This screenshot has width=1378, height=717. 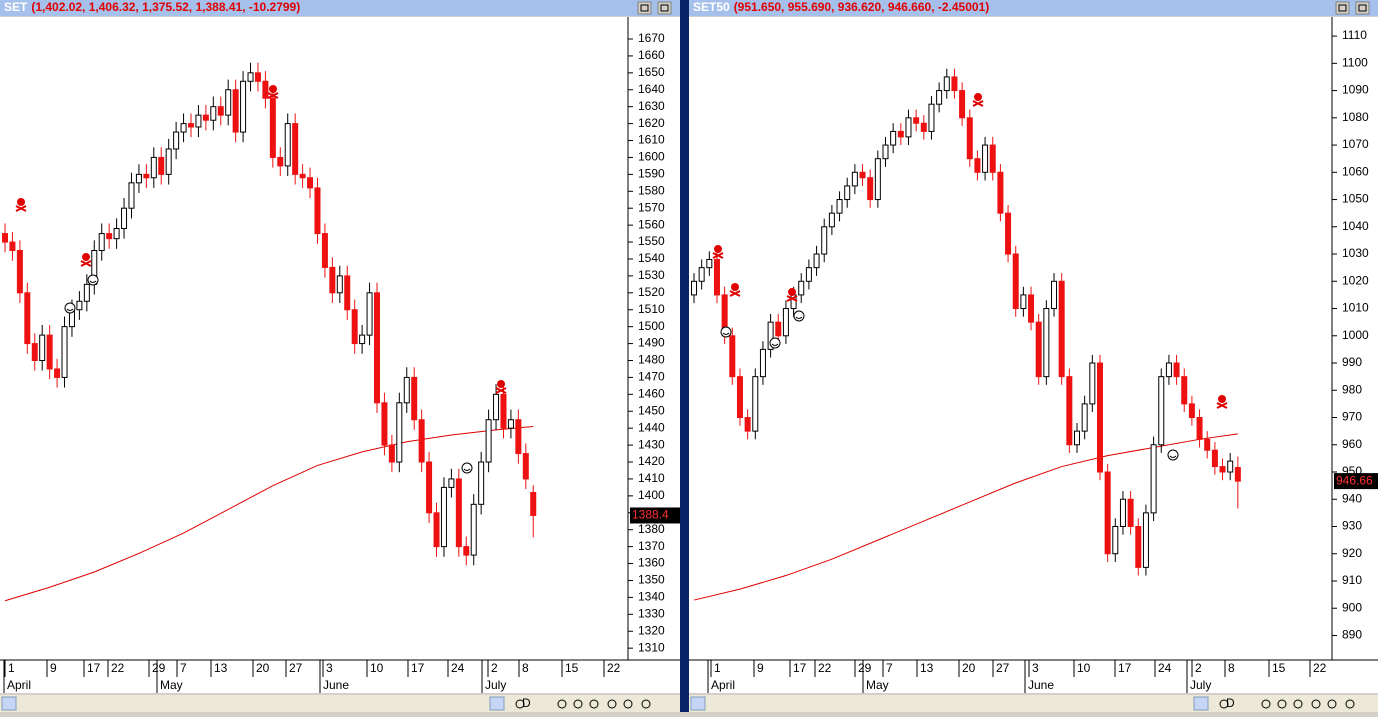 I want to click on y-tick-label: 1610, so click(x=651, y=140).